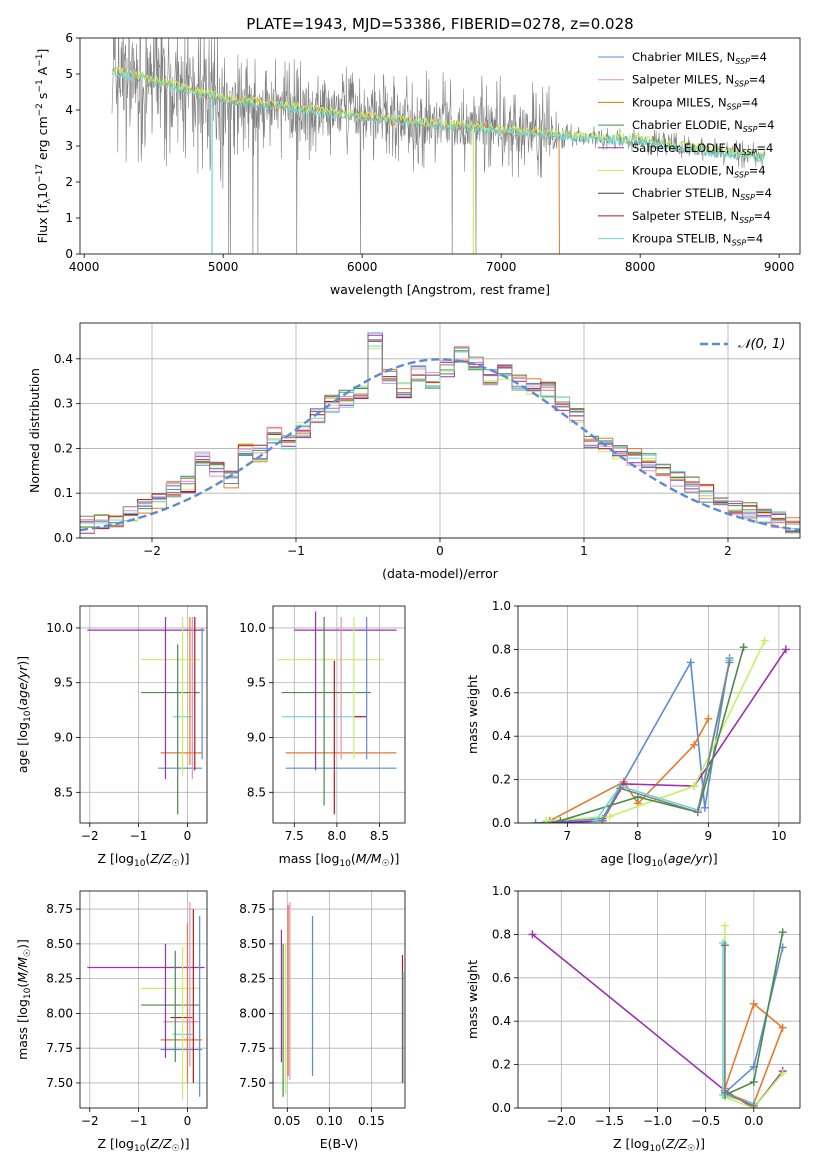 The image size is (819, 1170). I want to click on x-axis-label: wavelength [Angstrom, rest frame], so click(440, 289).